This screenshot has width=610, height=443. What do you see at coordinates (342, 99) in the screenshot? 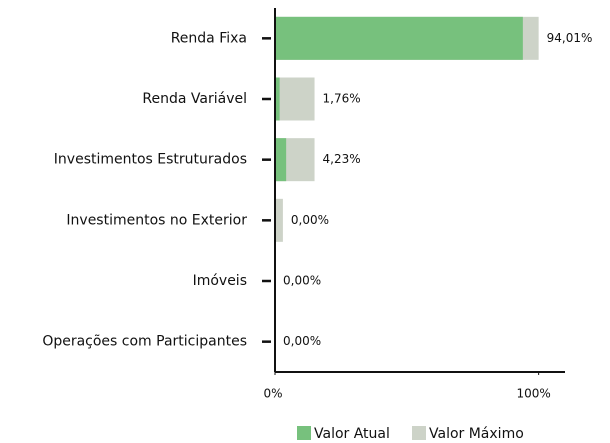
I see `value-label: 1,76%` at bounding box center [342, 99].